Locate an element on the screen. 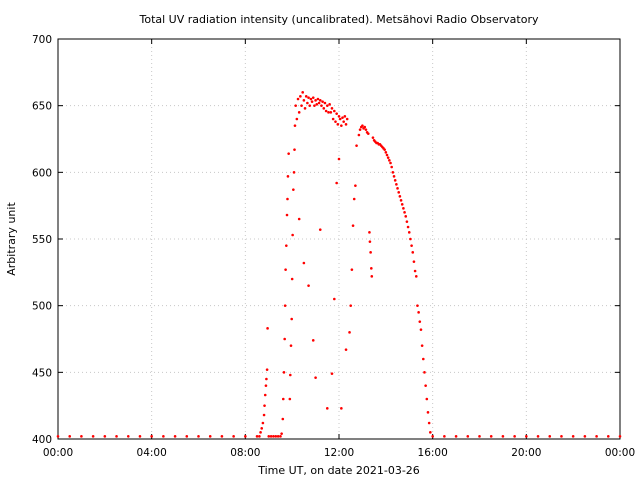 Image resolution: width=640 pixels, height=480 pixels. y-tick-label: 650 is located at coordinates (42, 107).